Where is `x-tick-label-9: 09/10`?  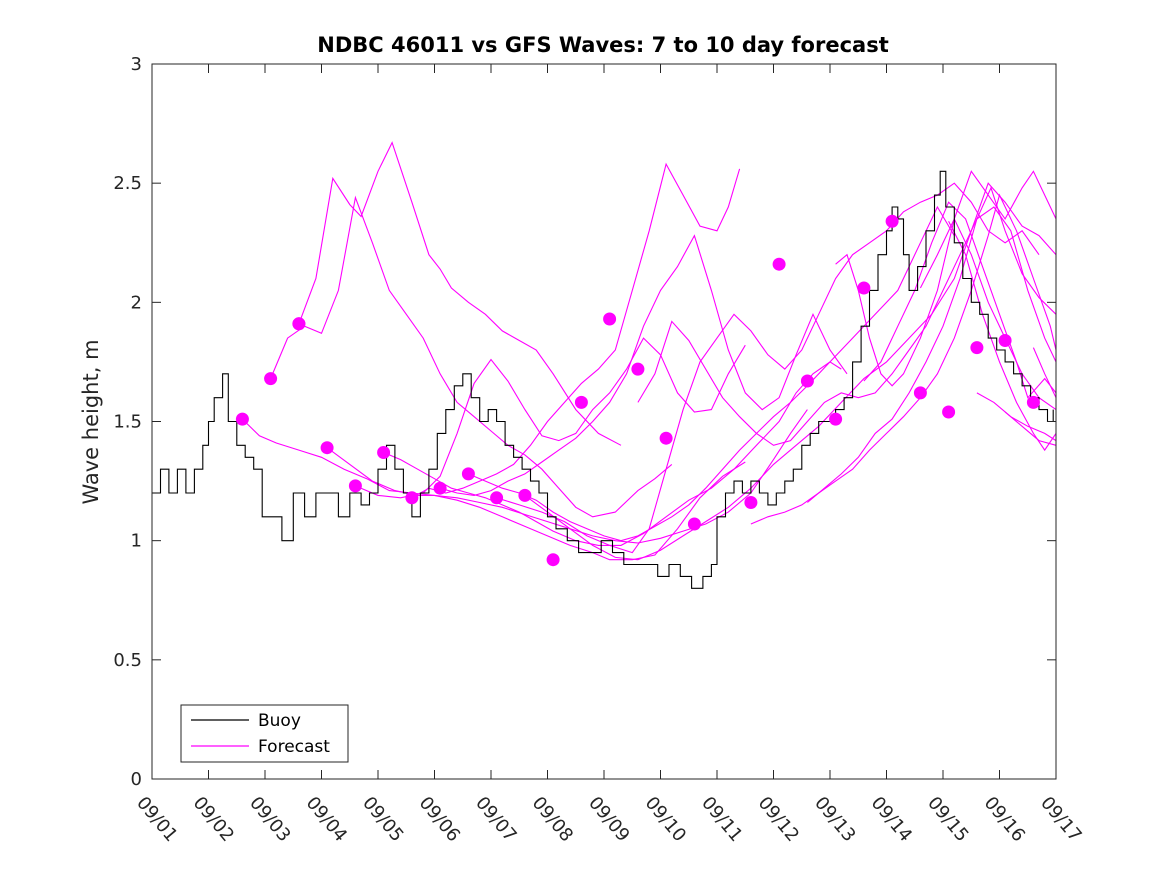
x-tick-label-9: 09/10 is located at coordinates (665, 819).